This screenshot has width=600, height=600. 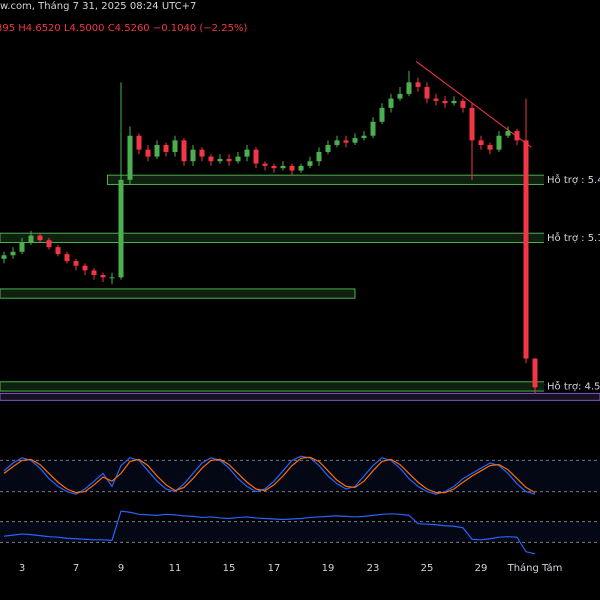 I want to click on zone-label: Hỗ trợ: 4.53, so click(x=573, y=385).